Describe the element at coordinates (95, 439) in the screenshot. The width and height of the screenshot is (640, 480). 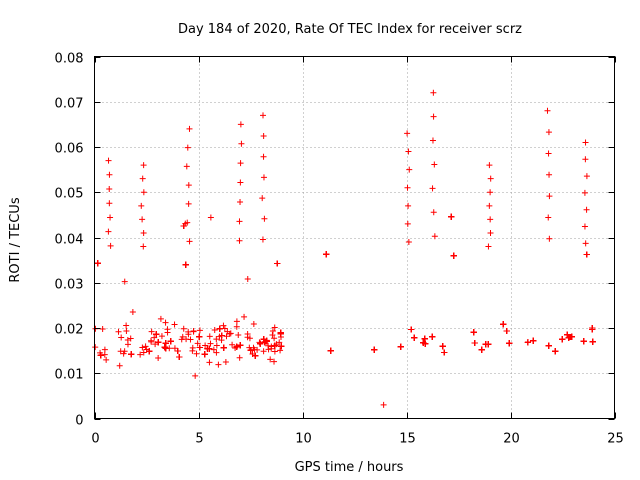
I see `x-tick-label: 0` at that location.